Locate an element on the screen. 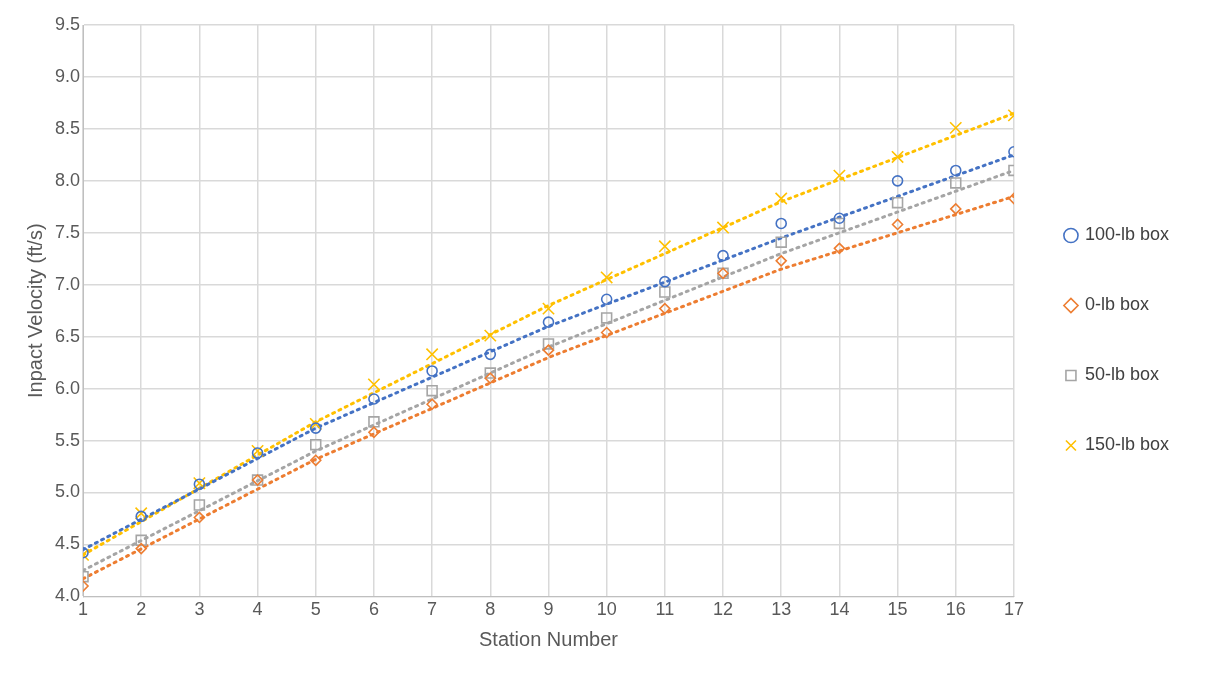  y-tick-label: 4.5 is located at coordinates (67, 543).